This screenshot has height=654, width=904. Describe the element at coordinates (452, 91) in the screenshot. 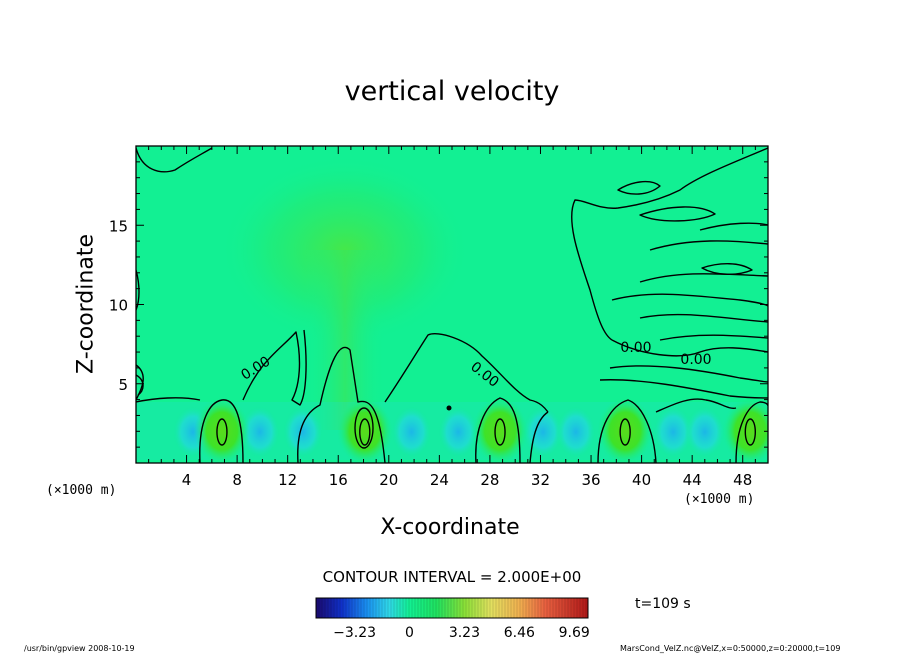

I see `chart-title: vertical velocity` at that location.